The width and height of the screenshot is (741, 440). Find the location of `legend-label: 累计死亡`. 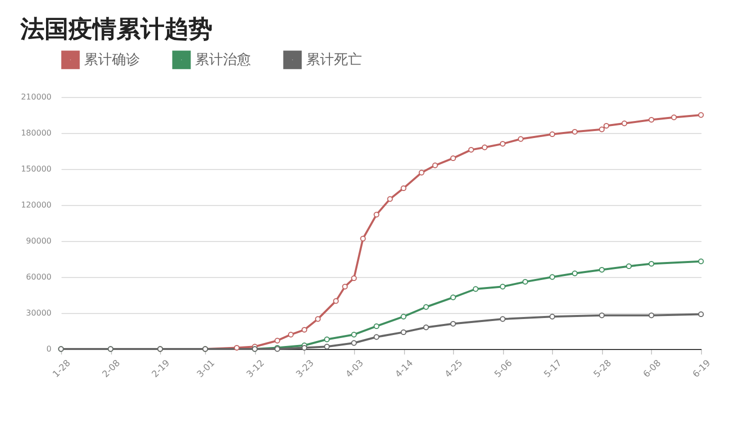

legend-label: 累计死亡 is located at coordinates (334, 60).